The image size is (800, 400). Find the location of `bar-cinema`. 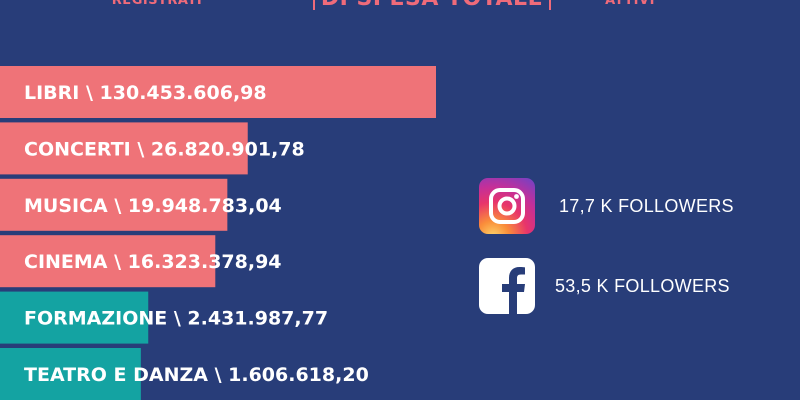

bar-cinema is located at coordinates (108, 261).